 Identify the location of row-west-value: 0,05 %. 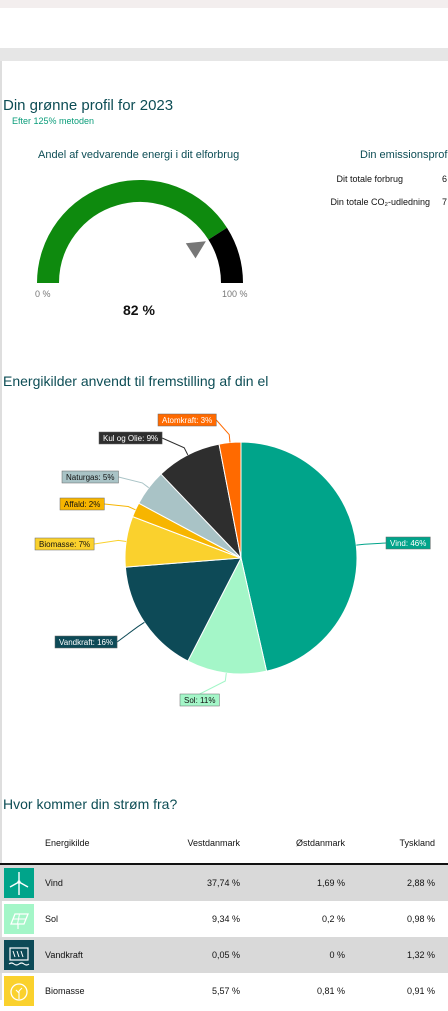
(225, 955).